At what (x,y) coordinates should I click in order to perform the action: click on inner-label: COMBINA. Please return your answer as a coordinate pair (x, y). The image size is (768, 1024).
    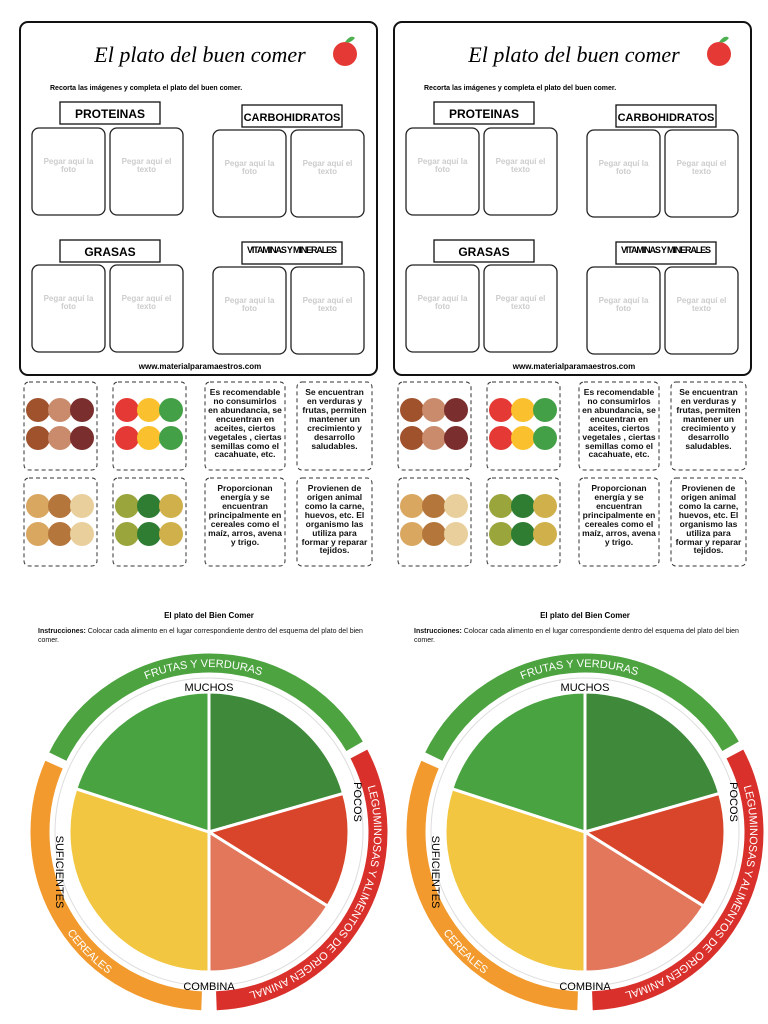
    Looking at the image, I should click on (585, 987).